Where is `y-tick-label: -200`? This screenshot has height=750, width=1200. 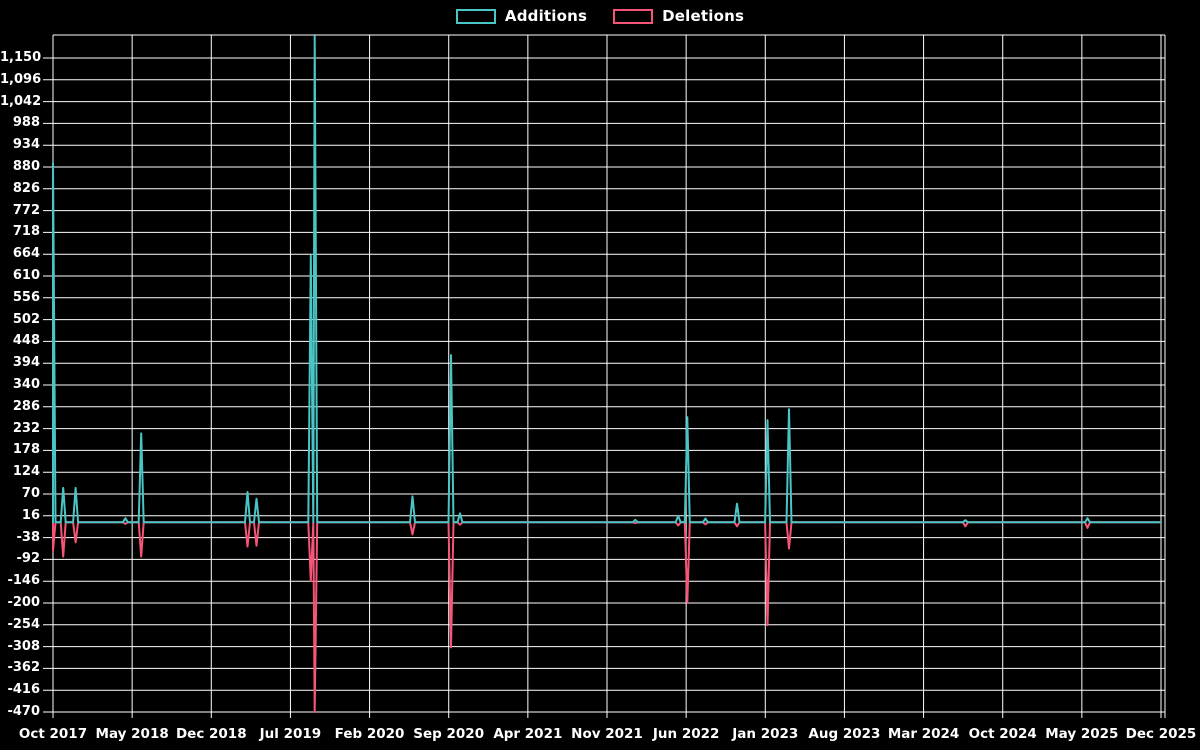 y-tick-label: -200 is located at coordinates (23, 602).